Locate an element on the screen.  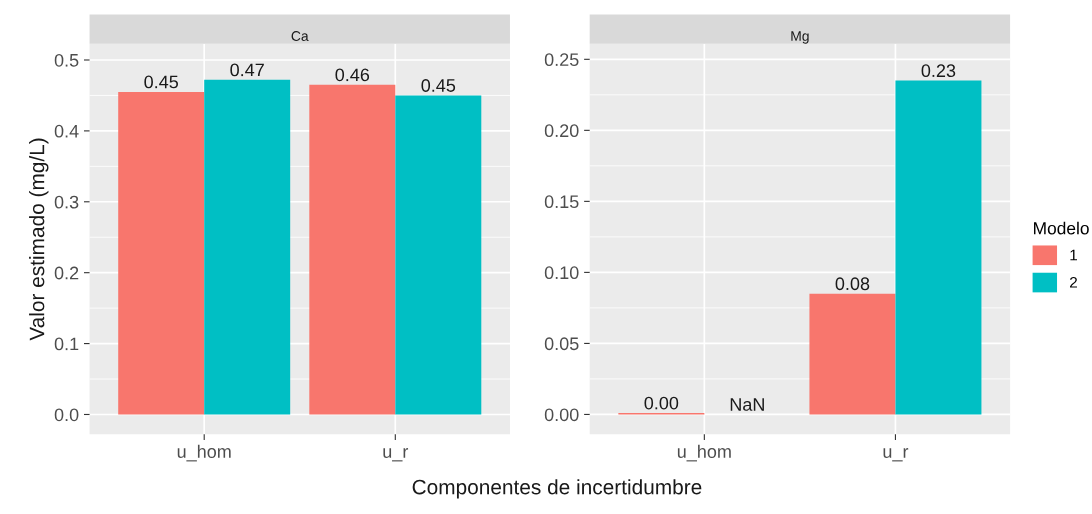
y-axis-title: Valor estimado (mg/L) is located at coordinates (39, 239).